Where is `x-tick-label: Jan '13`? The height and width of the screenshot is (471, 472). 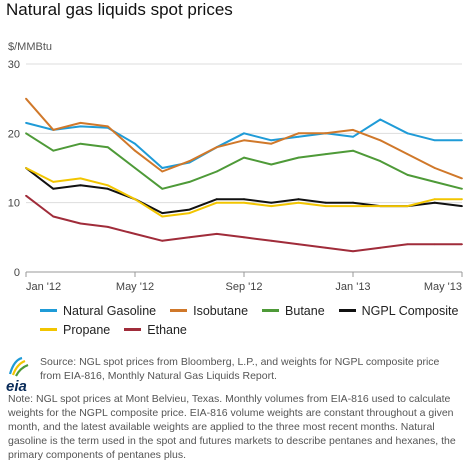
x-tick-label: Jan '13 is located at coordinates (352, 287).